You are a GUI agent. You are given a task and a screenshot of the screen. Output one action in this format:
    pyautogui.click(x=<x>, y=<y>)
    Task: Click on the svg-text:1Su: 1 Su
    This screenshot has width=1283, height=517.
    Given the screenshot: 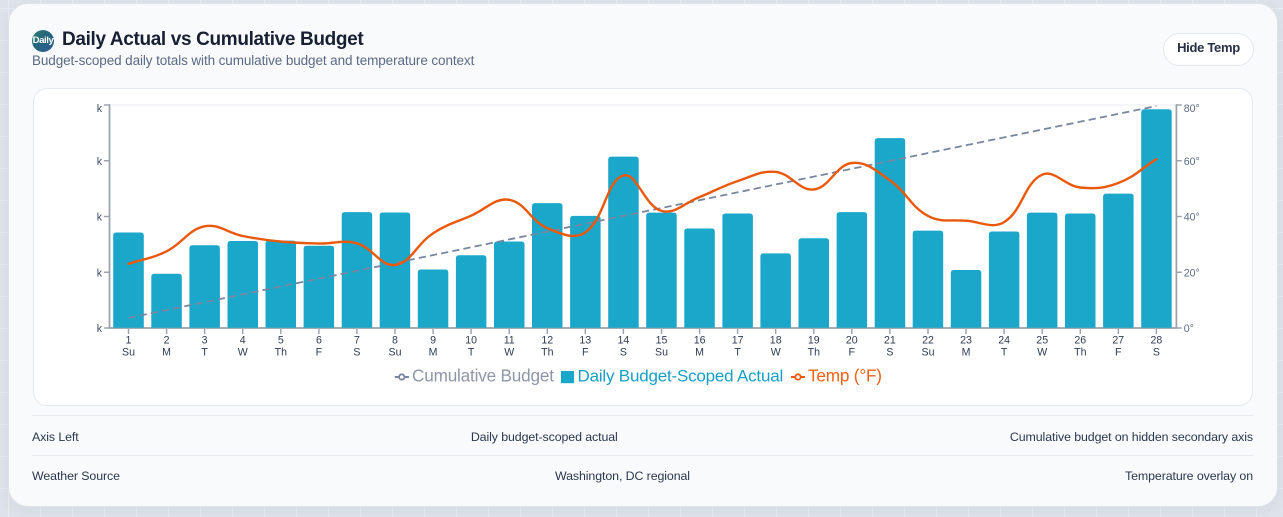 What is the action you would take?
    pyautogui.click(x=128, y=347)
    